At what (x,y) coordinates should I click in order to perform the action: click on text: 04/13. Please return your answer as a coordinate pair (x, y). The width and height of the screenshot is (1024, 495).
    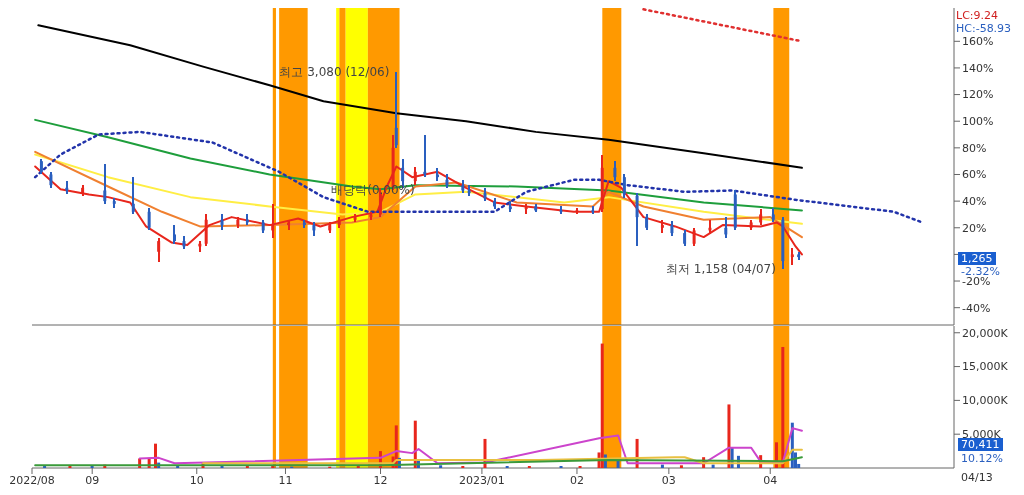
    Looking at the image, I should click on (977, 477).